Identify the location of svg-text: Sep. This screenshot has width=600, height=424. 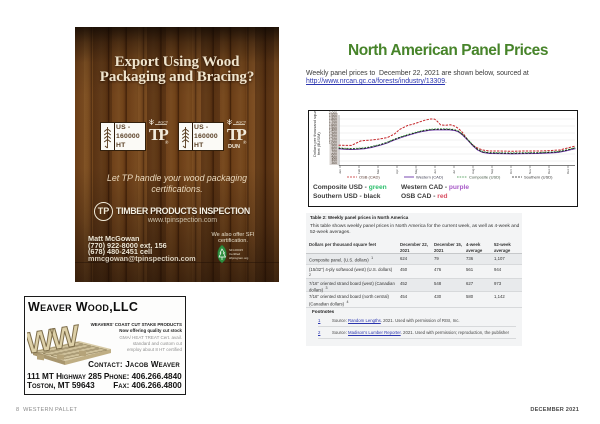
(492, 171).